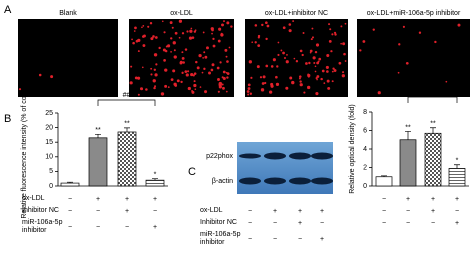 Image resolution: width=474 pixels, height=268 pixels. I want to click on condition-label: Inhibitor NC, so click(218, 222).